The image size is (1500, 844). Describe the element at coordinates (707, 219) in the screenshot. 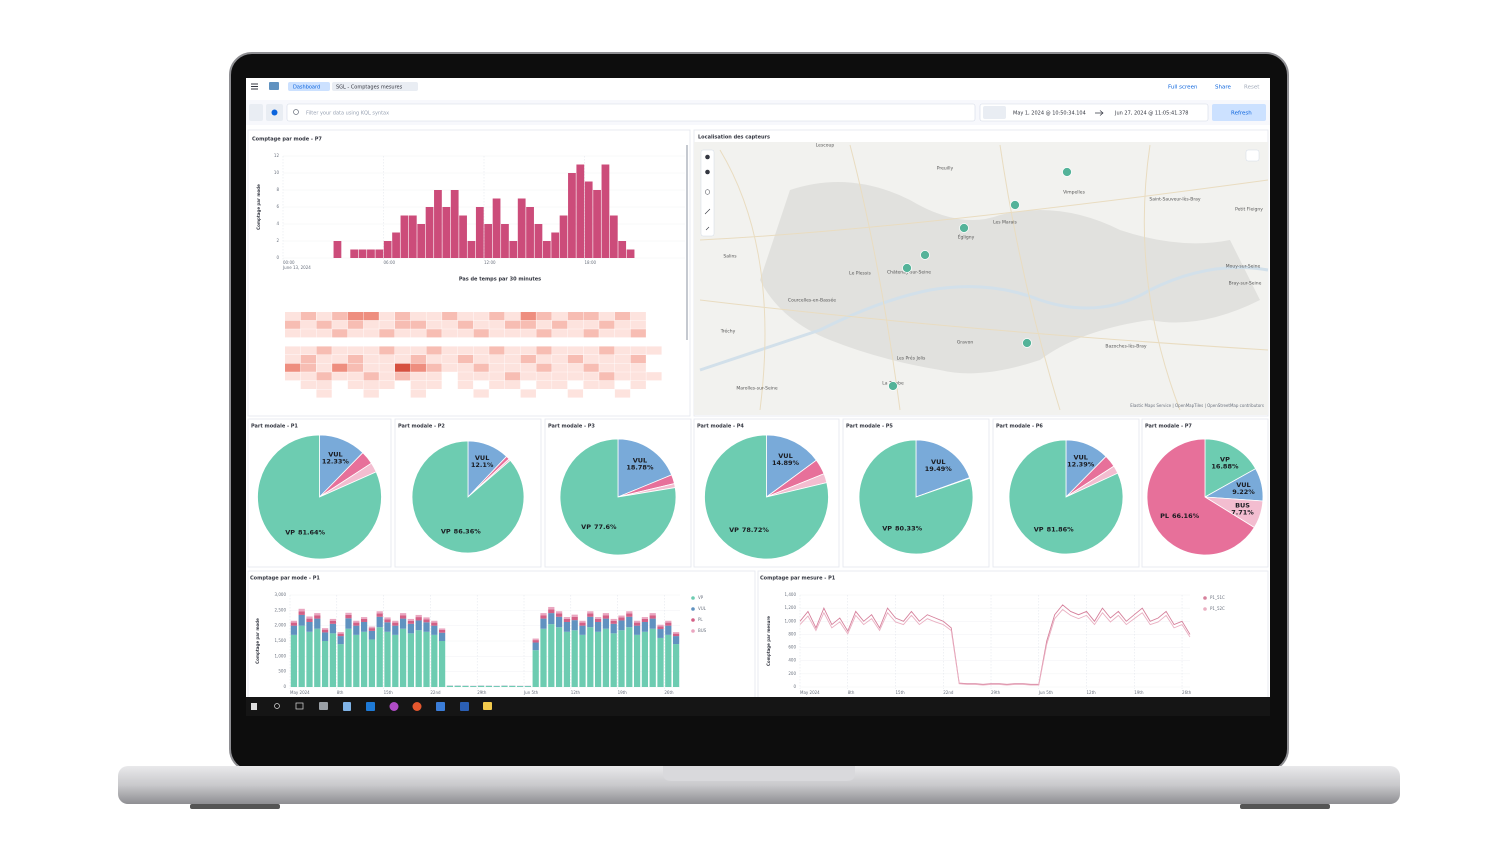

I see `draw-tools` at that location.